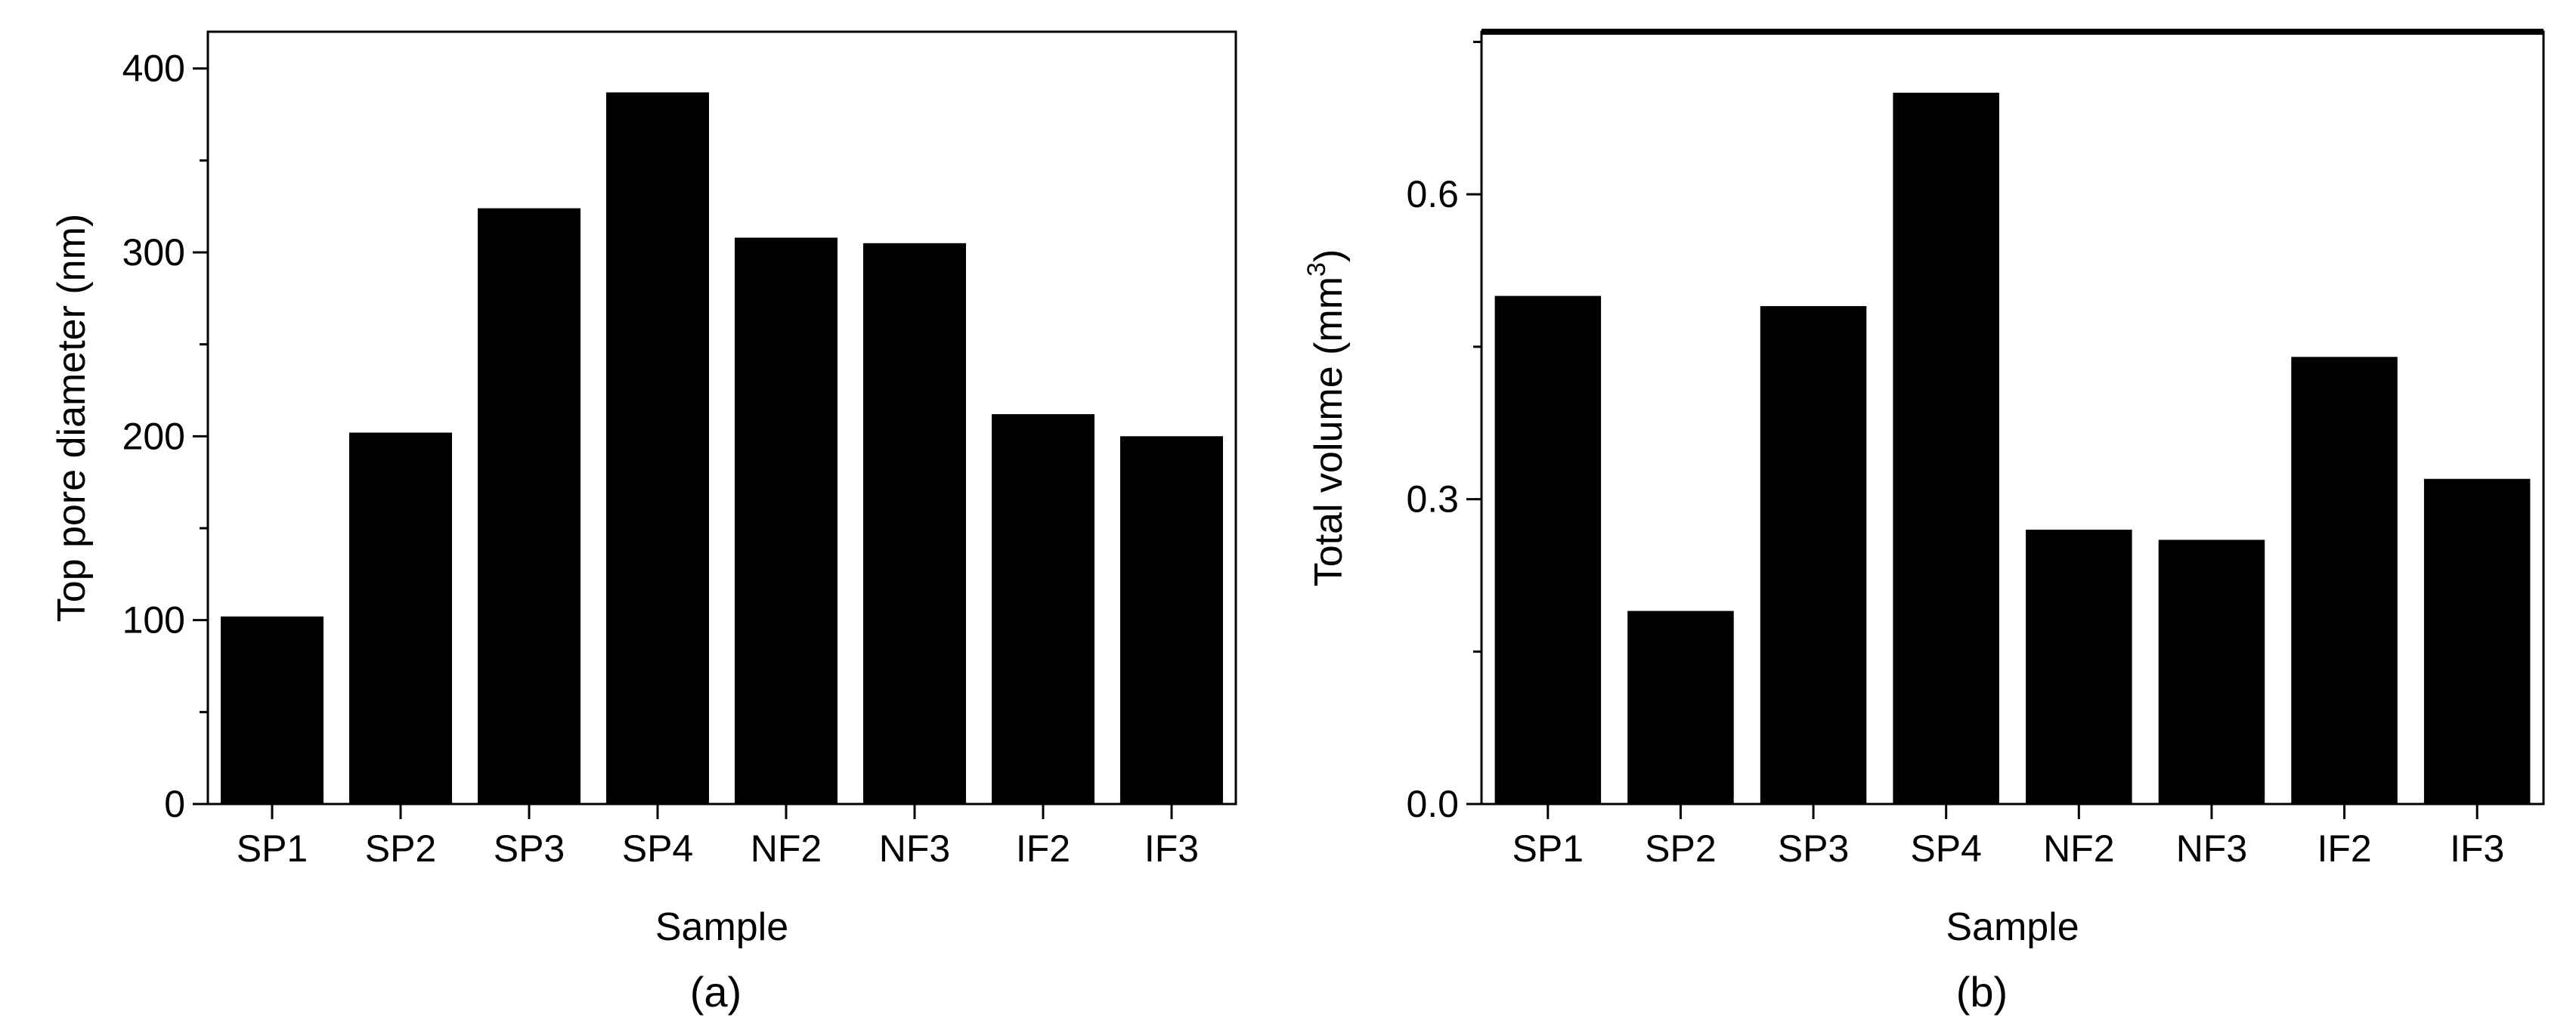  What do you see at coordinates (153, 620) in the screenshot?
I see `y-tick-label: 100` at bounding box center [153, 620].